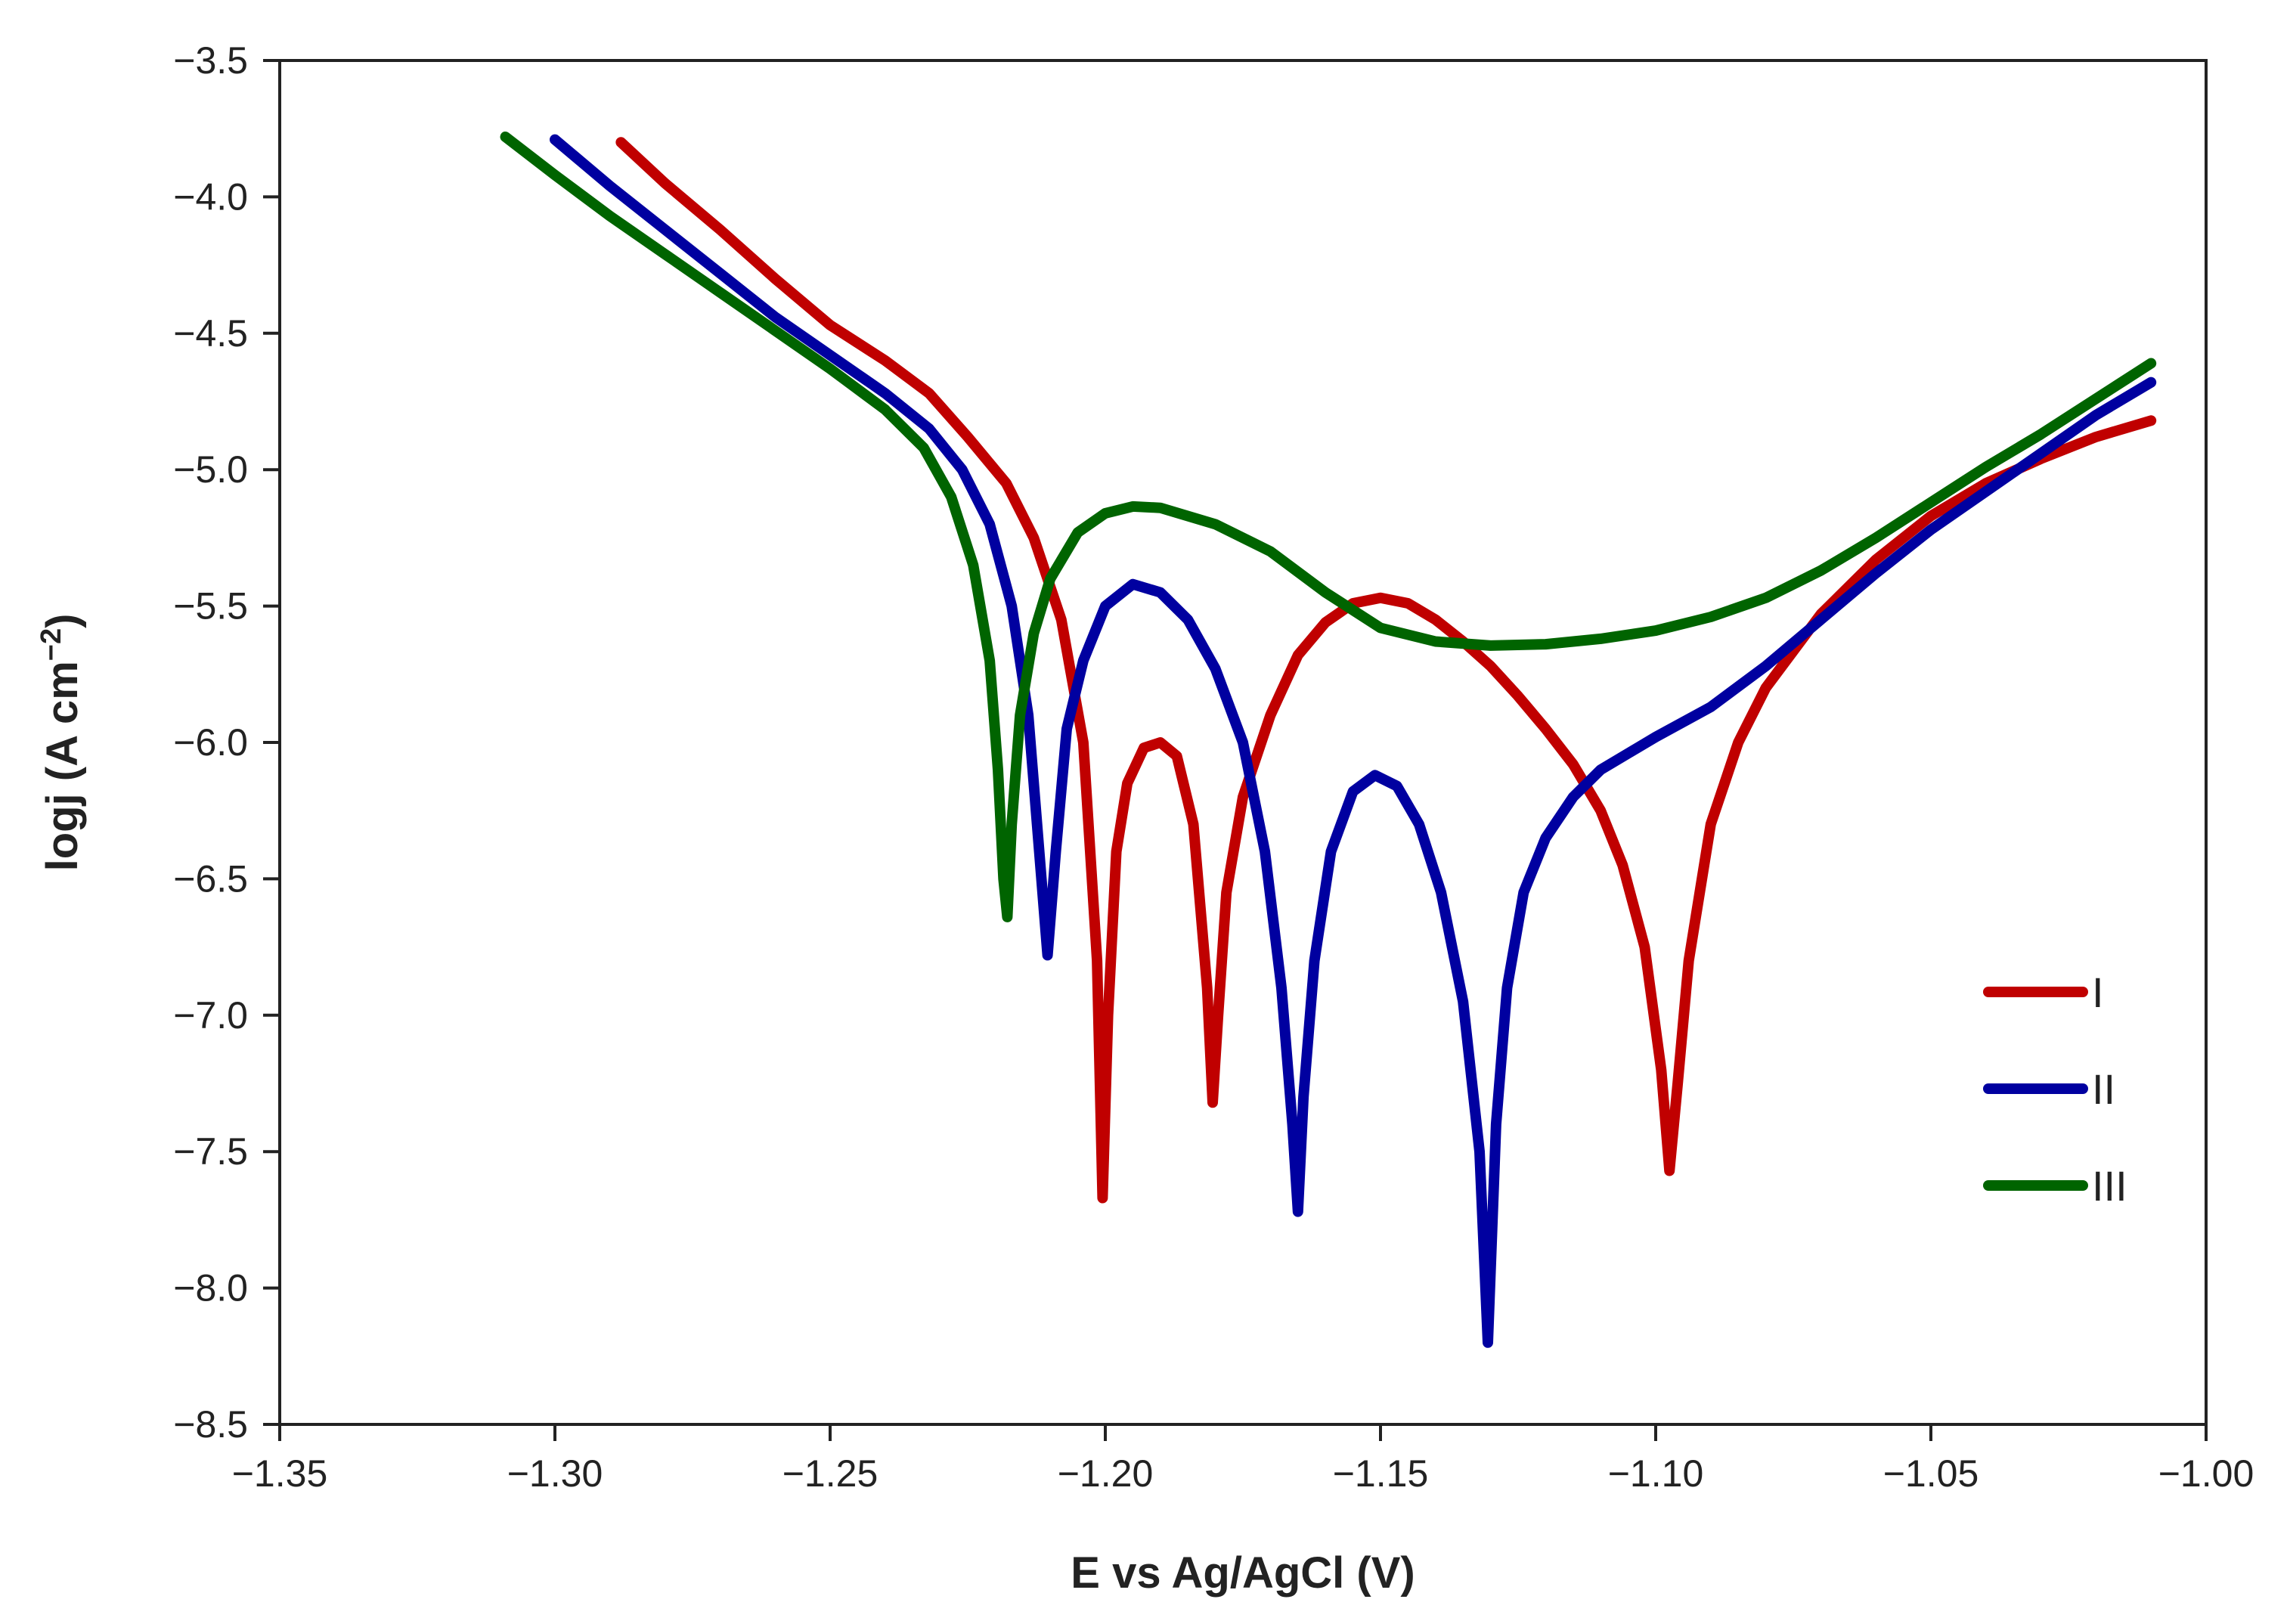  What do you see at coordinates (210, 1151) in the screenshot?
I see `y-tick-label: −7.5` at bounding box center [210, 1151].